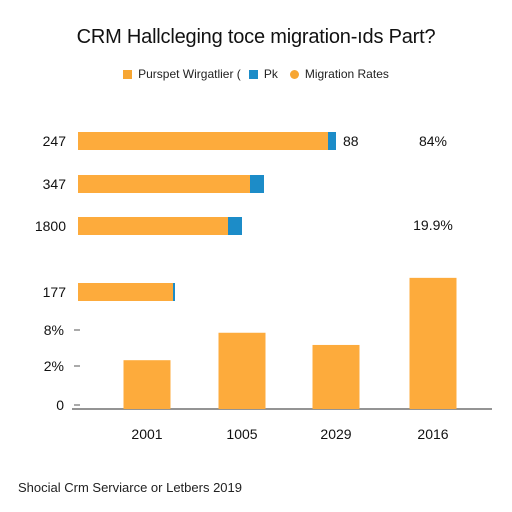 The image size is (512, 512). What do you see at coordinates (146, 434) in the screenshot?
I see `x-tick-label-0: 2001` at bounding box center [146, 434].